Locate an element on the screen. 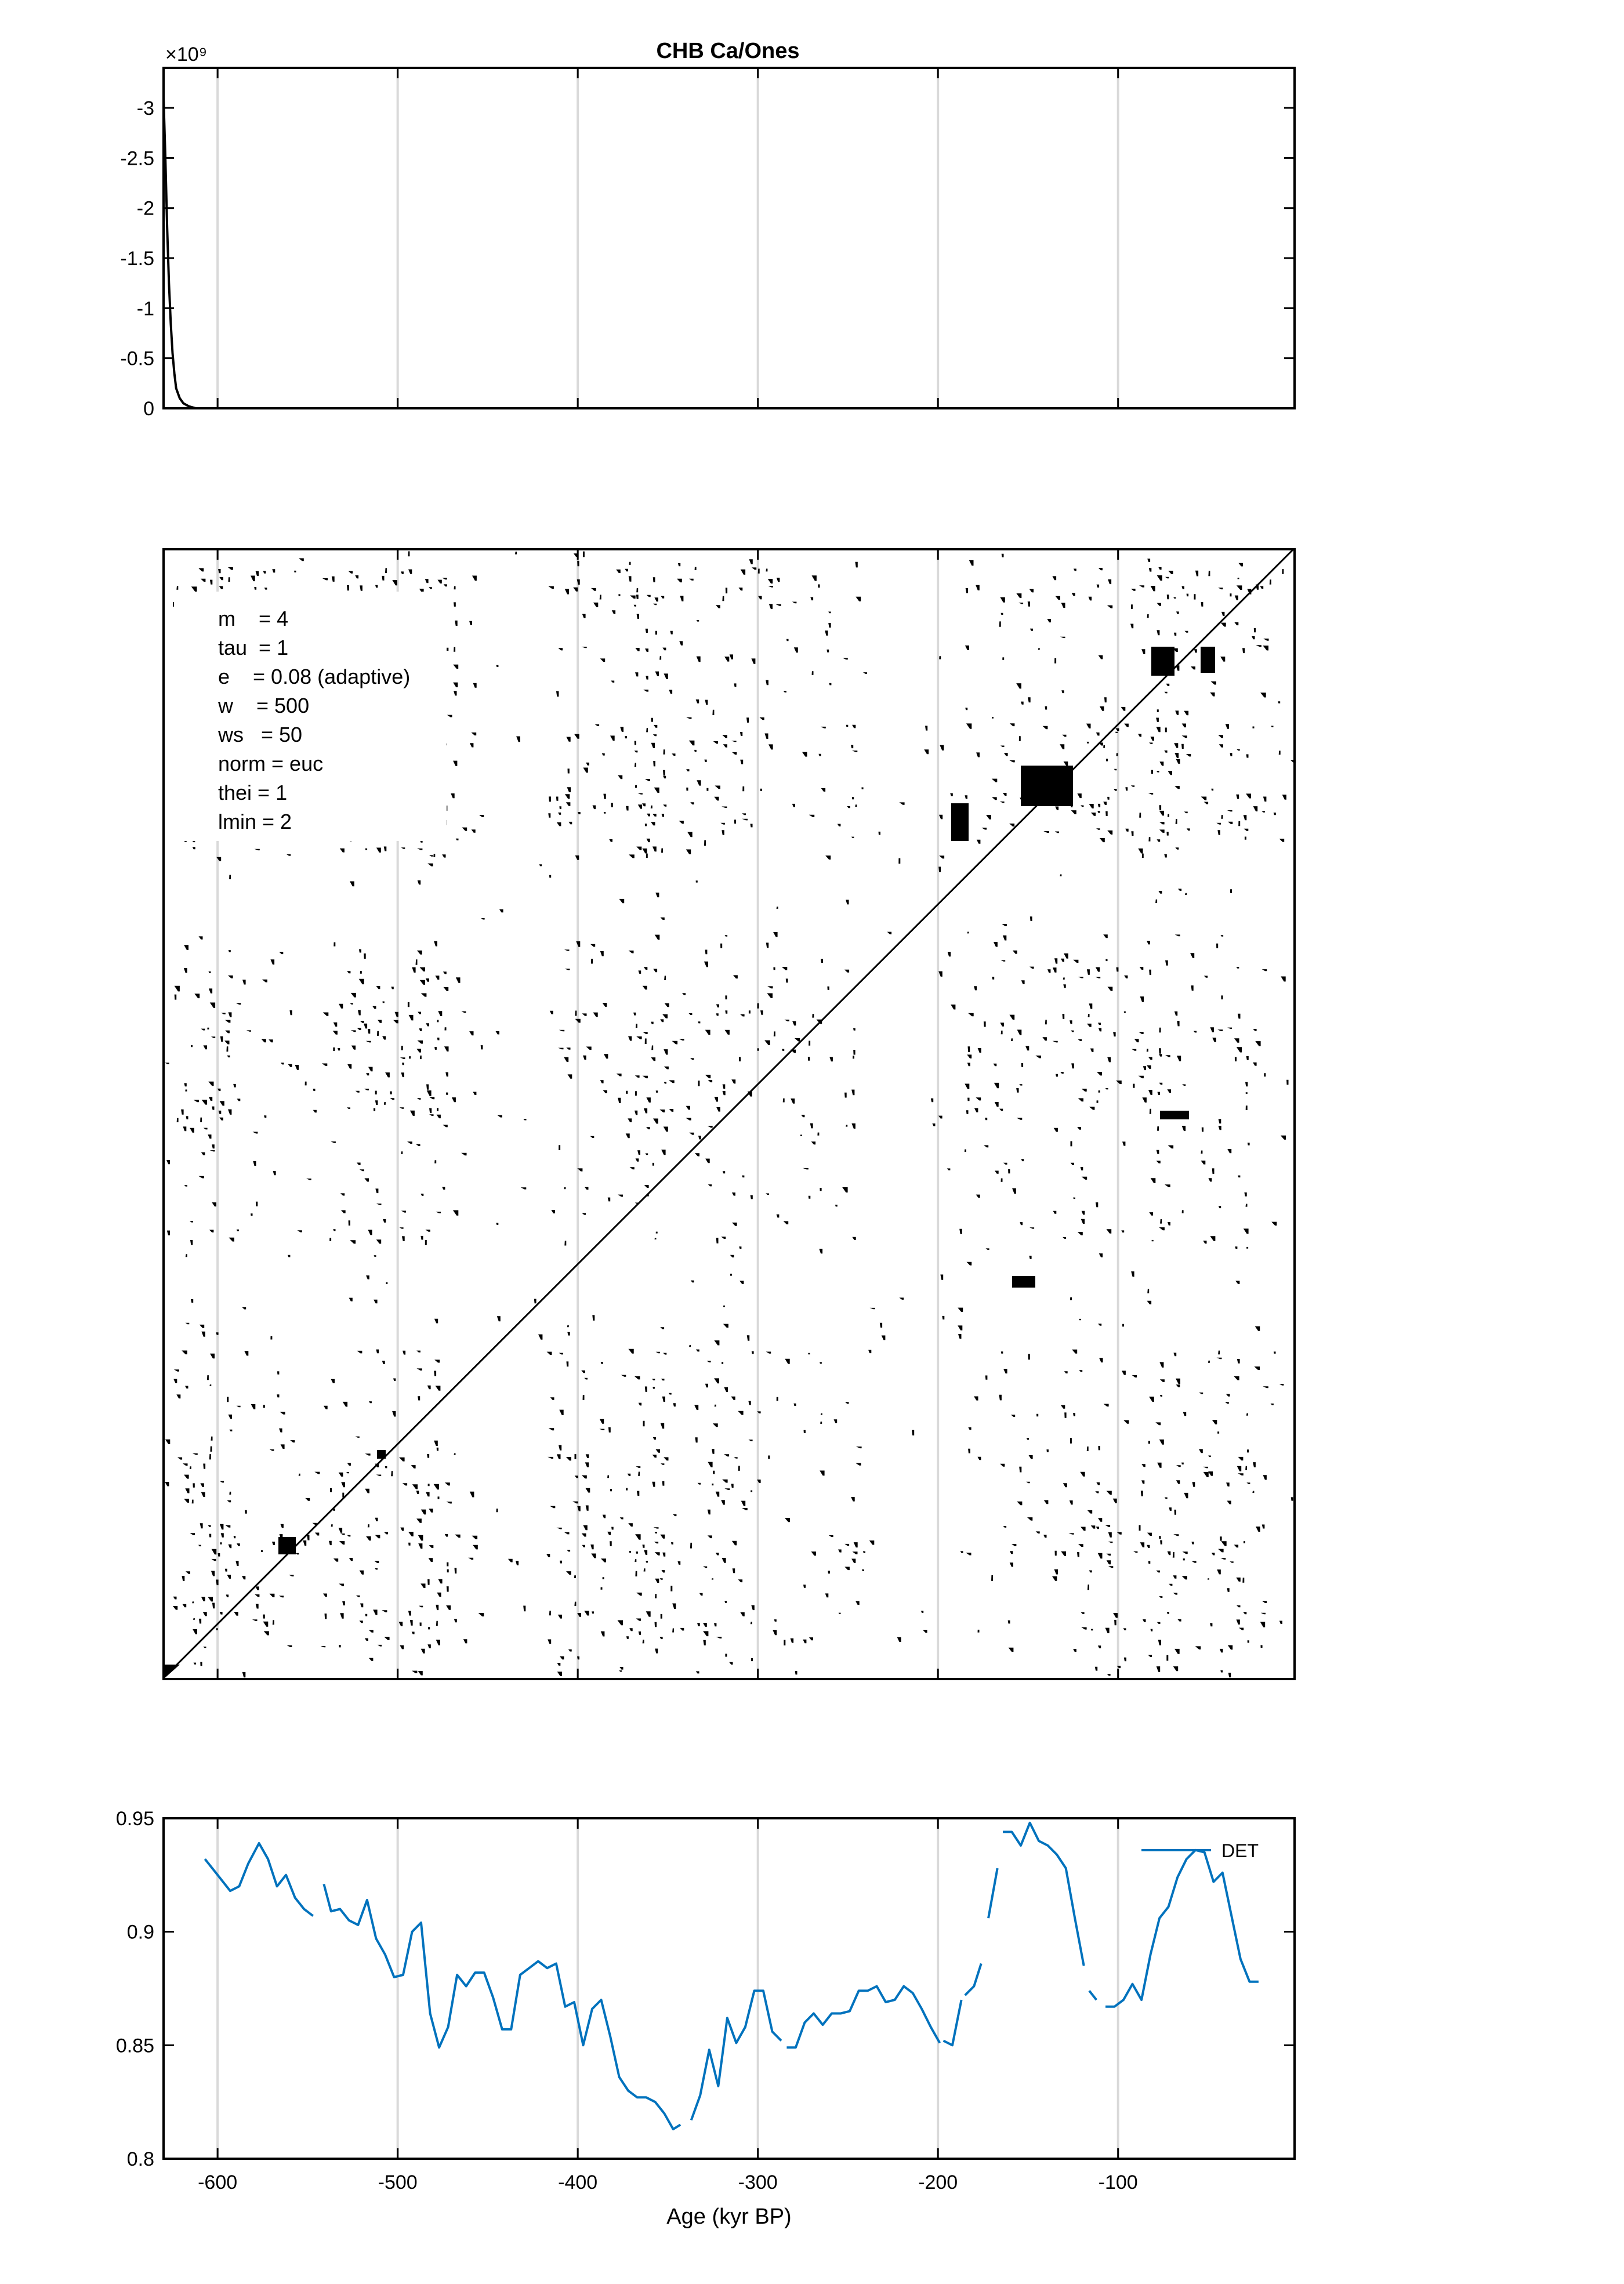 The image size is (1624, 2284). param-tau: tau = 1 is located at coordinates (253, 648).